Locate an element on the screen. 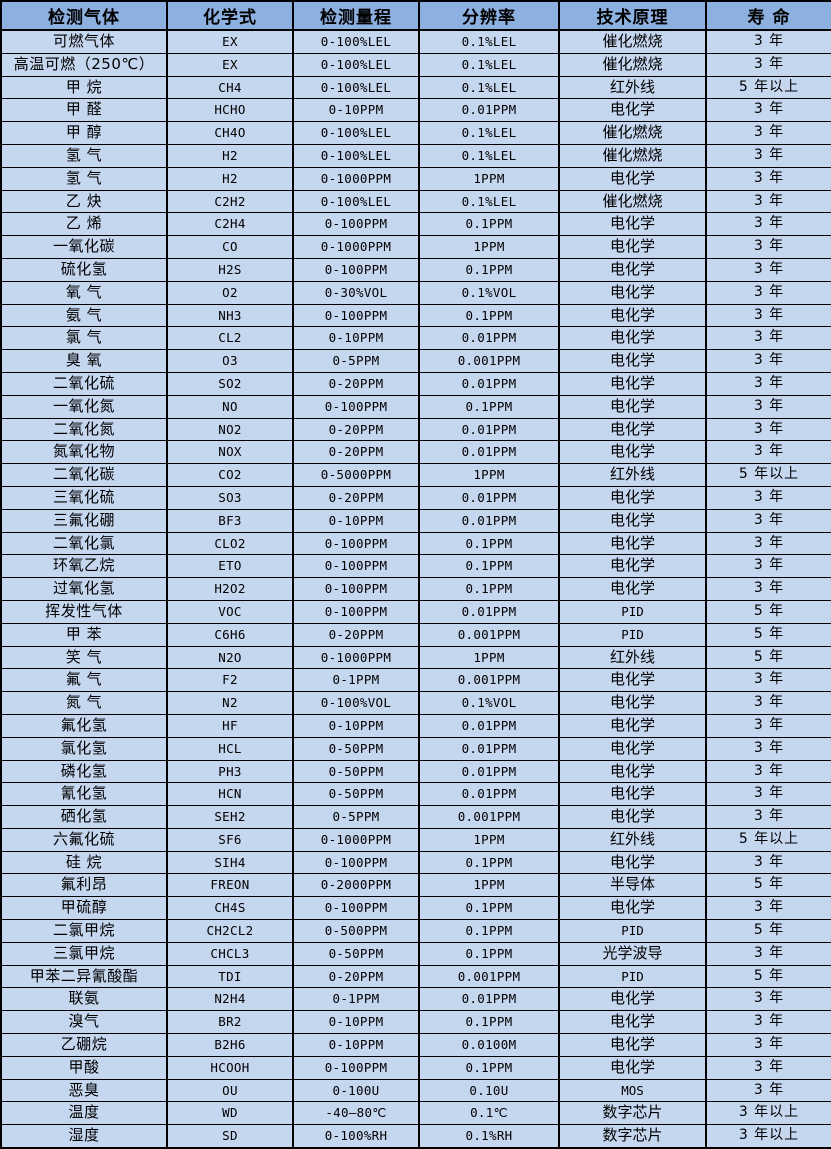 This screenshot has width=831, height=1149. cell-detection-range: 0-5PPM is located at coordinates (356, 817).